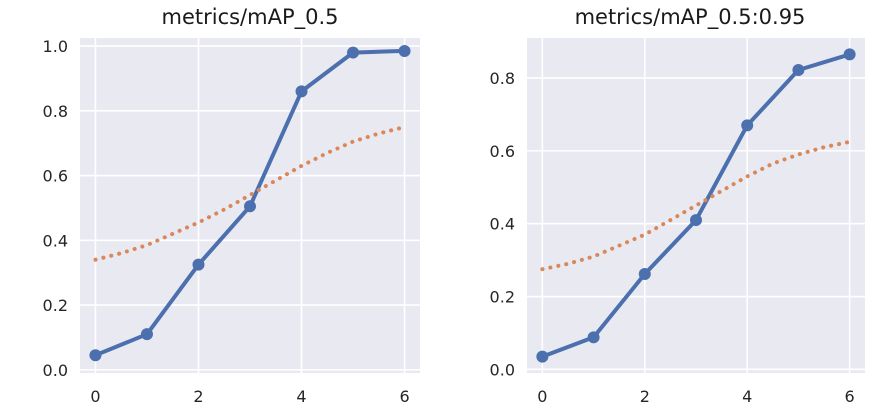  I want to click on y-tick-label: 1.0, so click(55, 46).